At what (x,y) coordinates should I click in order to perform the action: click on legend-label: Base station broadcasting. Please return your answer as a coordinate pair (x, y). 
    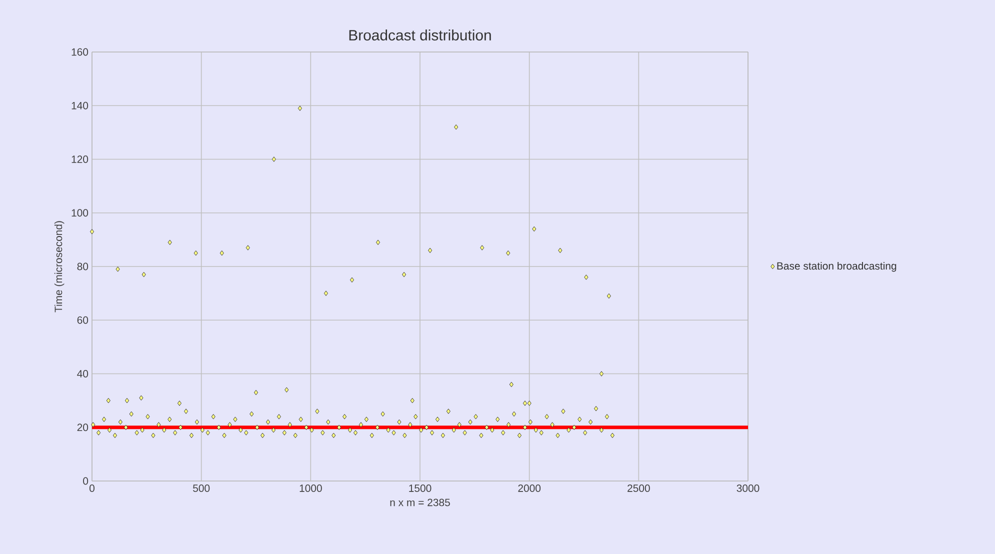
    Looking at the image, I should click on (836, 267).